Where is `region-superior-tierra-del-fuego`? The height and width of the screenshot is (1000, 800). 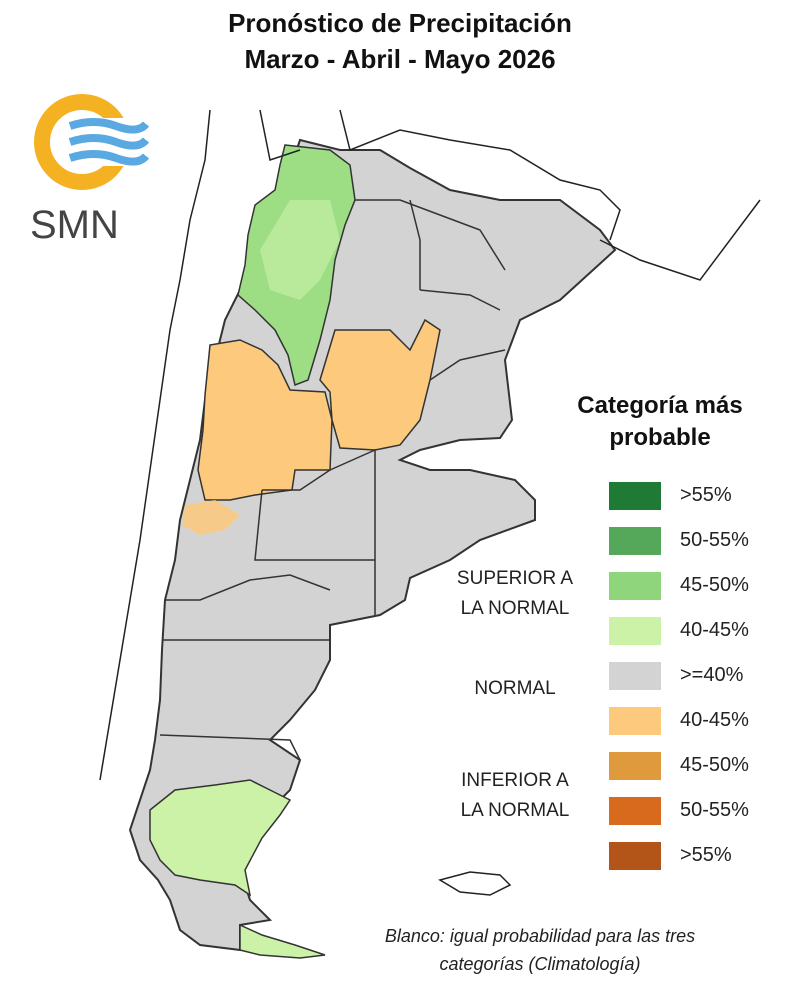
region-superior-tierra-del-fuego is located at coordinates (282, 941).